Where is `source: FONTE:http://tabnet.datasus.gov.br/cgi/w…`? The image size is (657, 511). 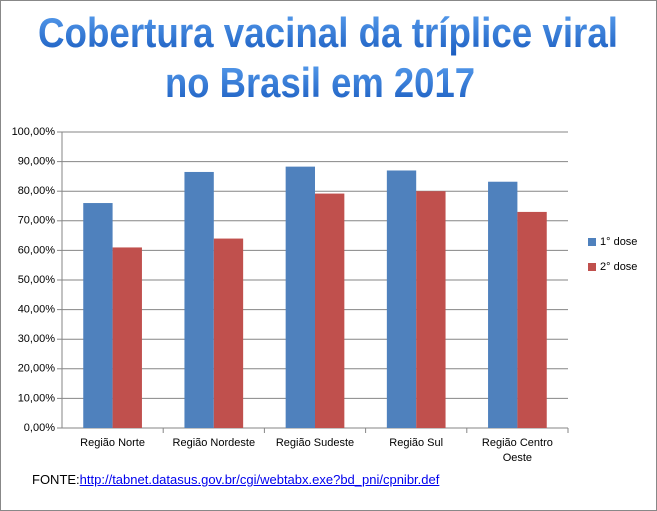
source: FONTE:http://tabnet.datasus.gov.br/cgi/w… is located at coordinates (235, 479).